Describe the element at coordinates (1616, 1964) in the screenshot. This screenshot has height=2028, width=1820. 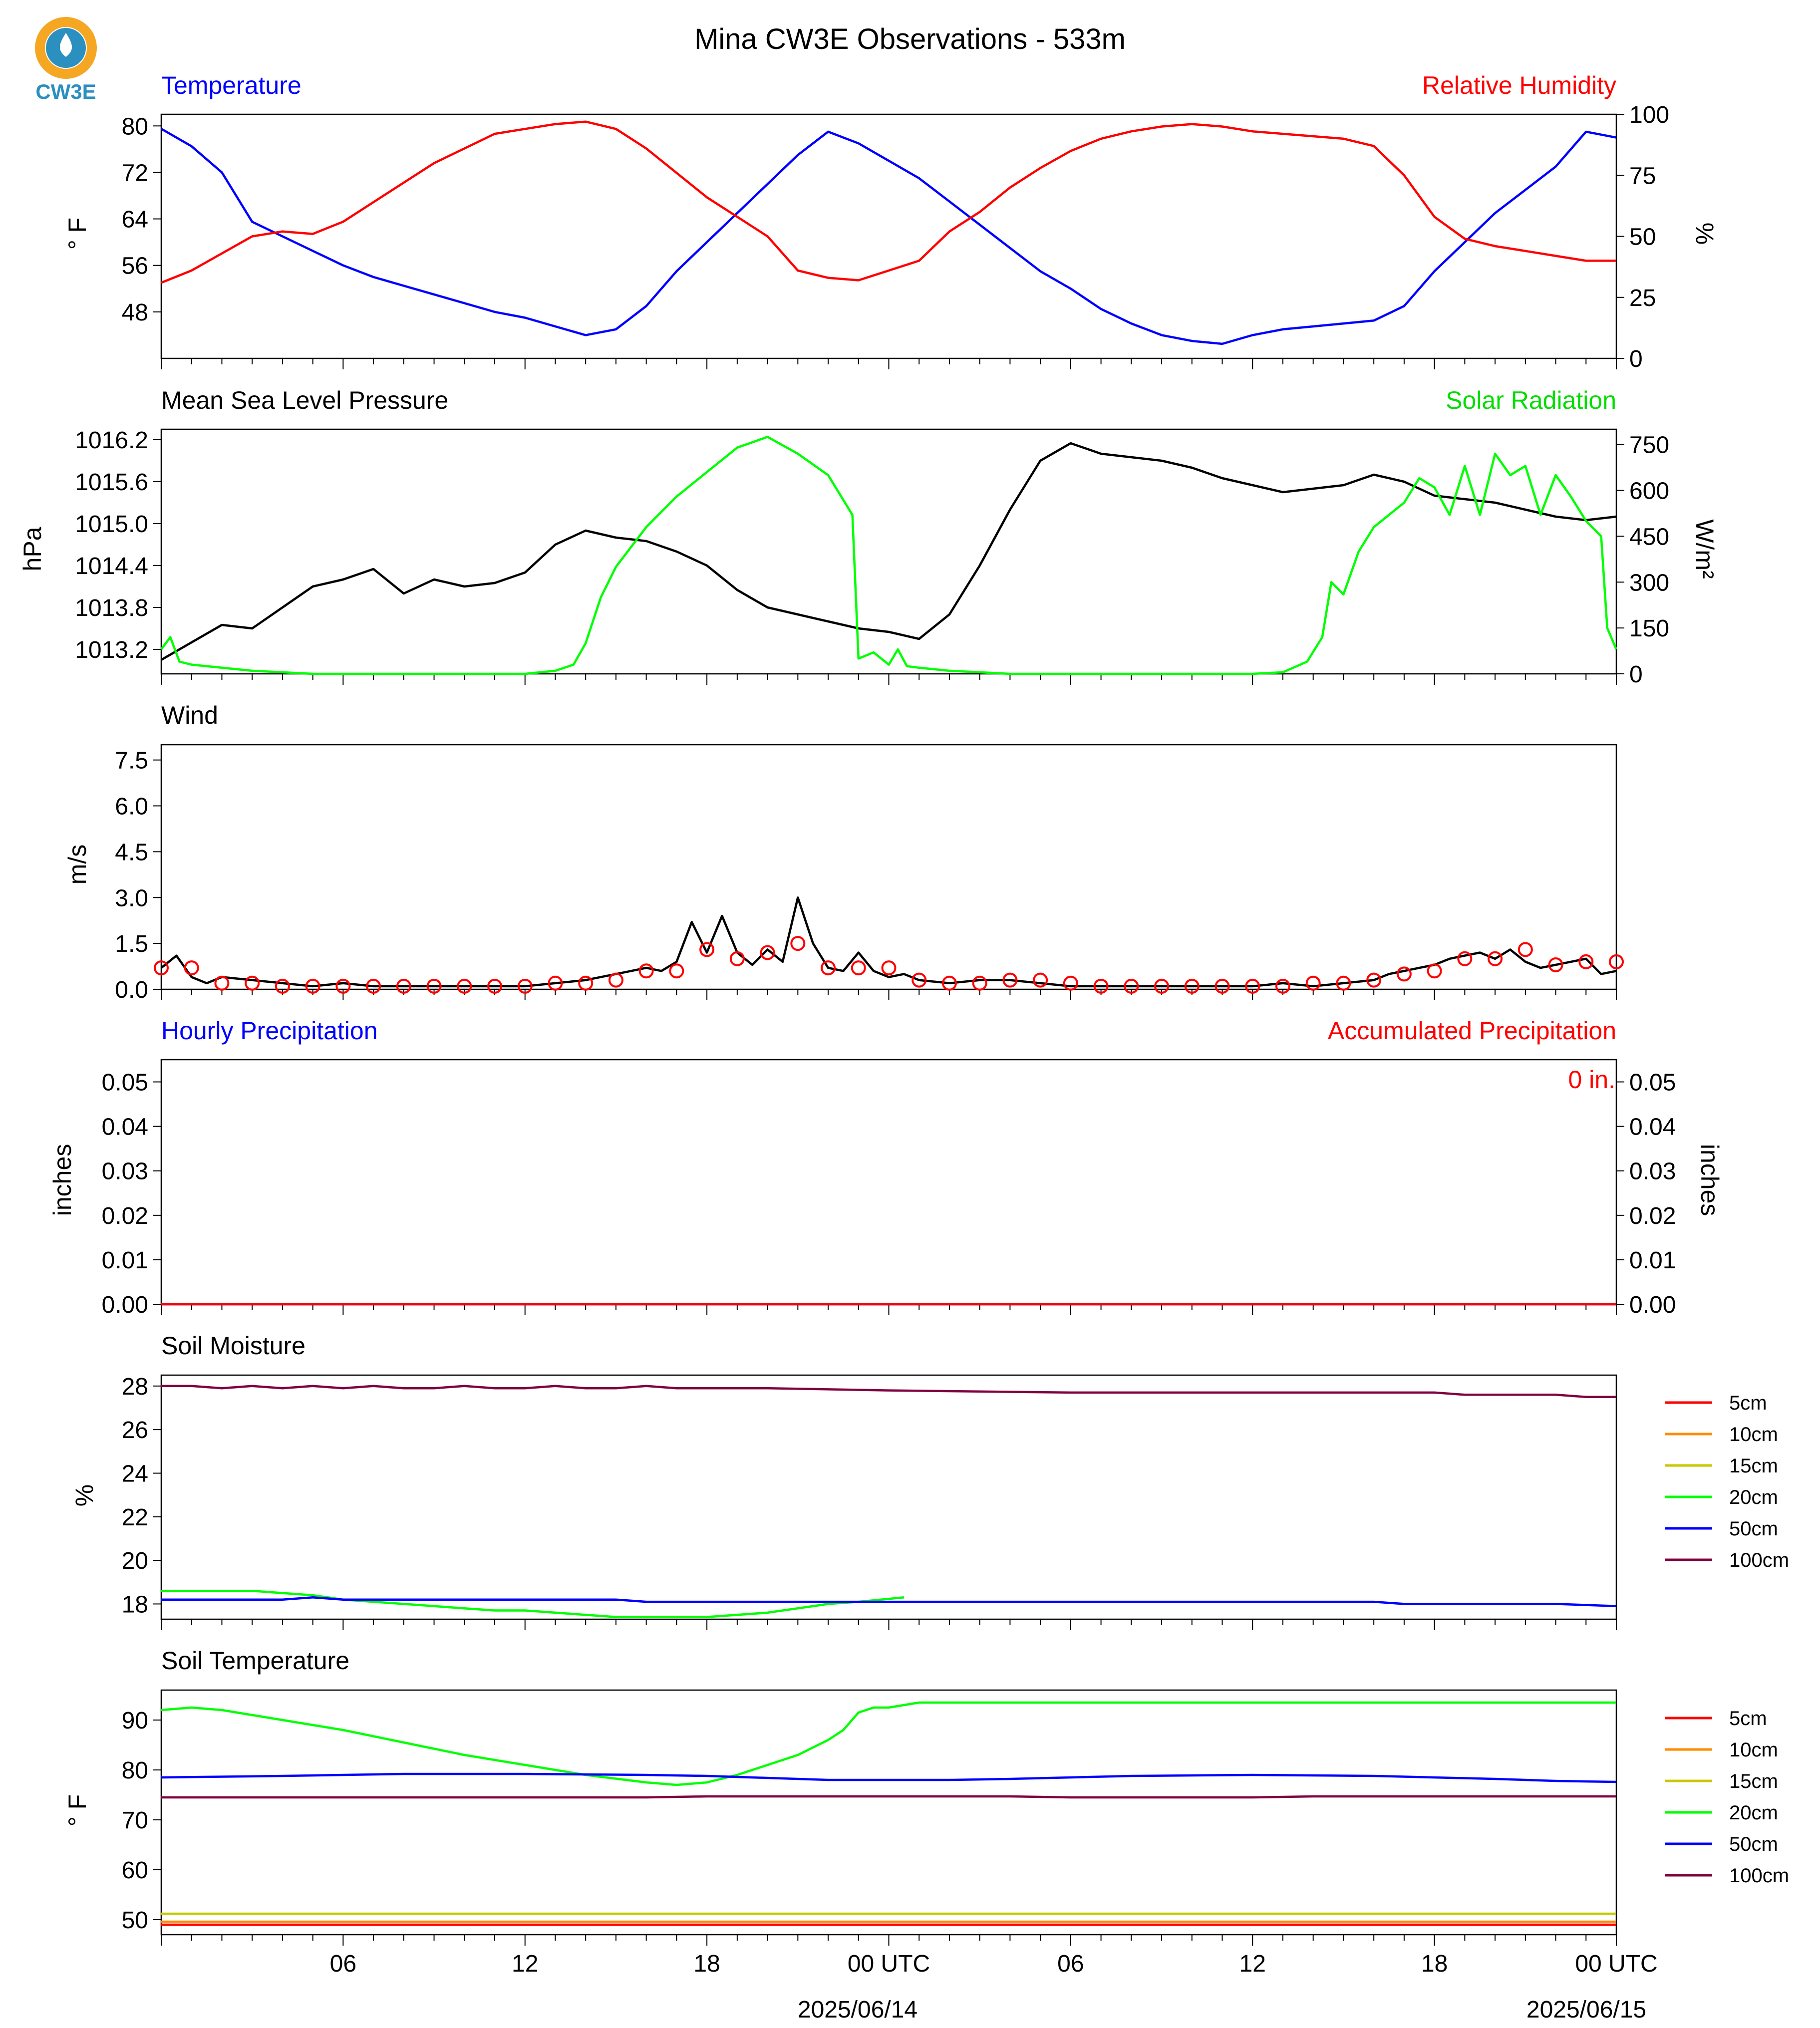
I see `x-tick-label: 00 UTC` at that location.